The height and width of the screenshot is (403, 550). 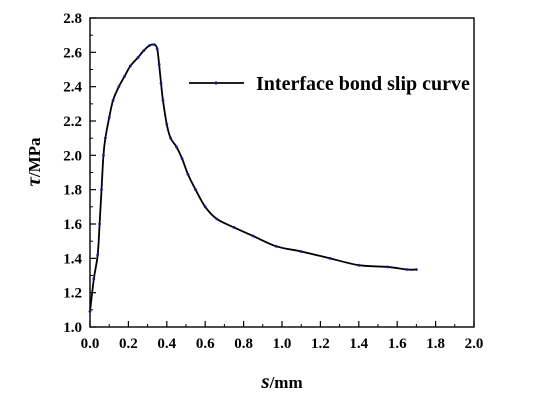 I want to click on y-tick-label: 2.8, so click(x=72, y=19).